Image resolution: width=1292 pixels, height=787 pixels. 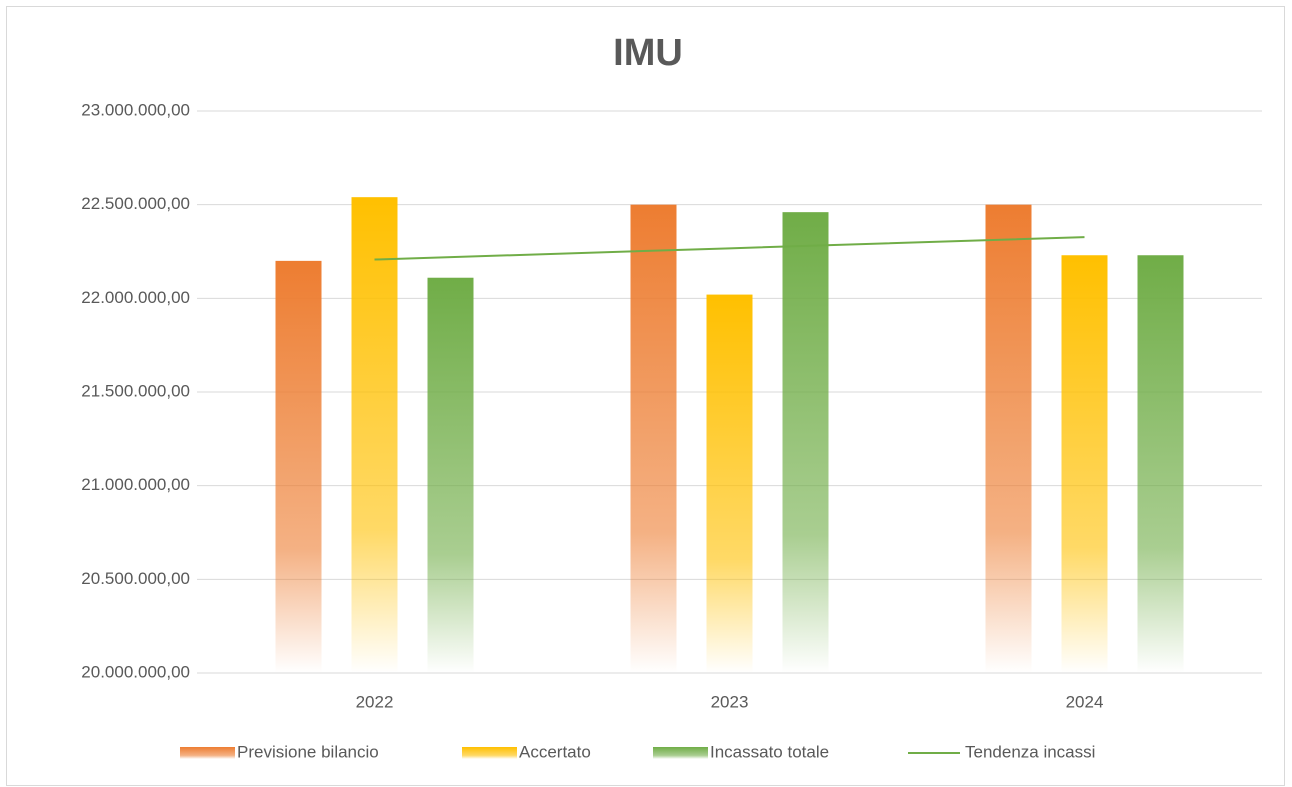 I want to click on trend-line, so click(x=729, y=248).